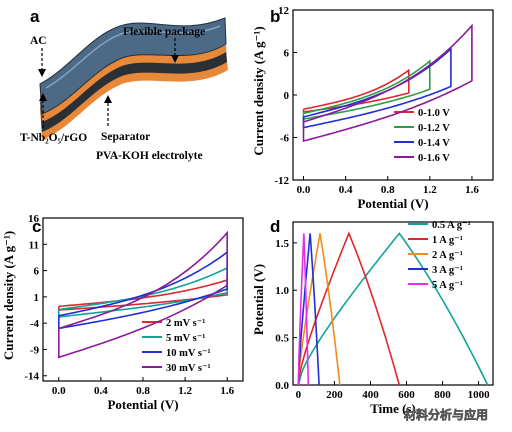 The width and height of the screenshot is (512, 432). I want to click on legend-label: 1 A g⁻¹, so click(447, 240).